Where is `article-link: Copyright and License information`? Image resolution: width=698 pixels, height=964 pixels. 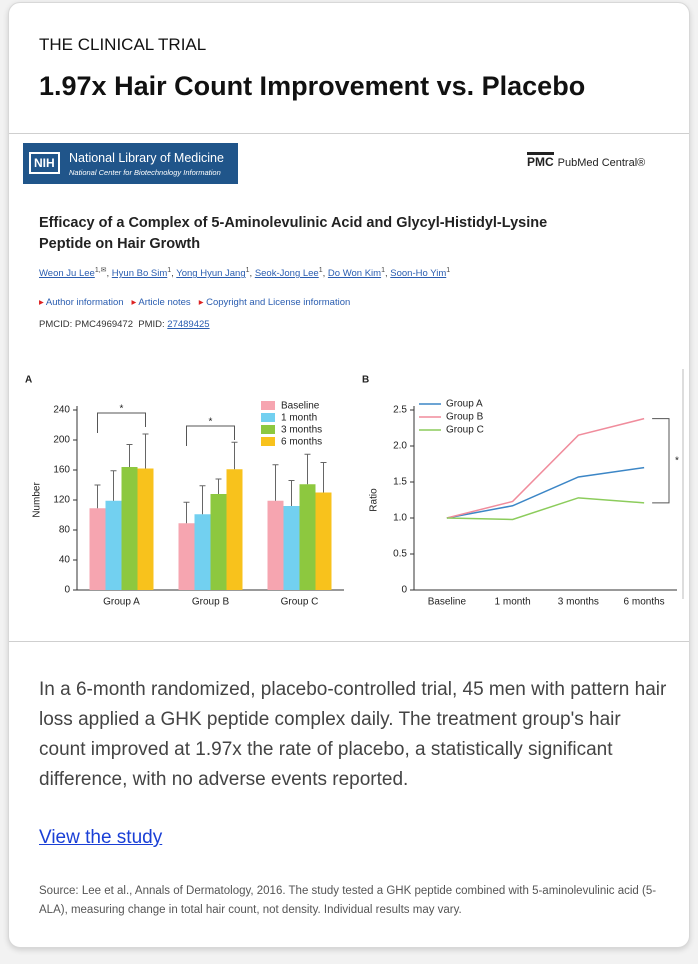 article-link: Copyright and License information is located at coordinates (275, 302).